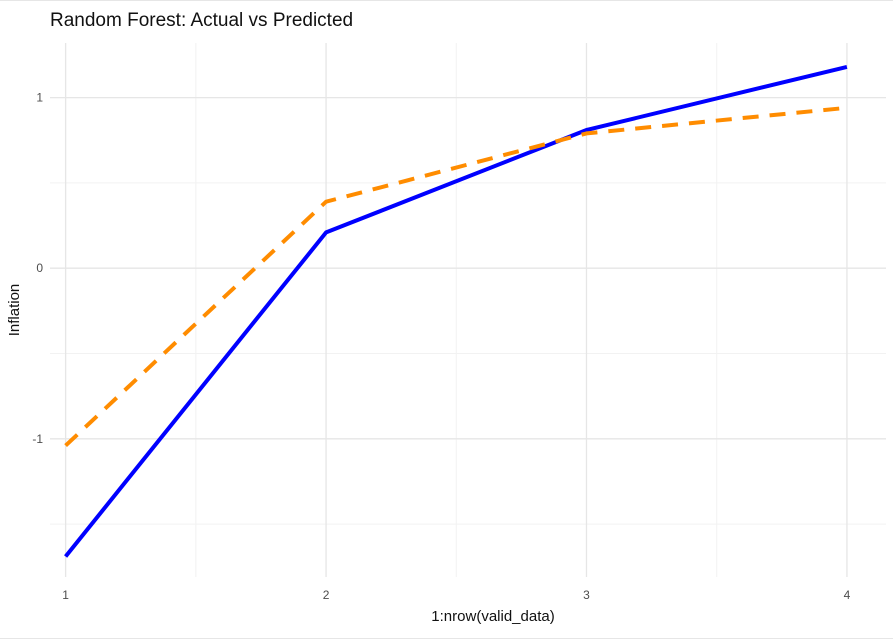 Image resolution: width=893 pixels, height=639 pixels. What do you see at coordinates (202, 20) in the screenshot?
I see `chart-title: Random Forest: Actual vs Predicted` at bounding box center [202, 20].